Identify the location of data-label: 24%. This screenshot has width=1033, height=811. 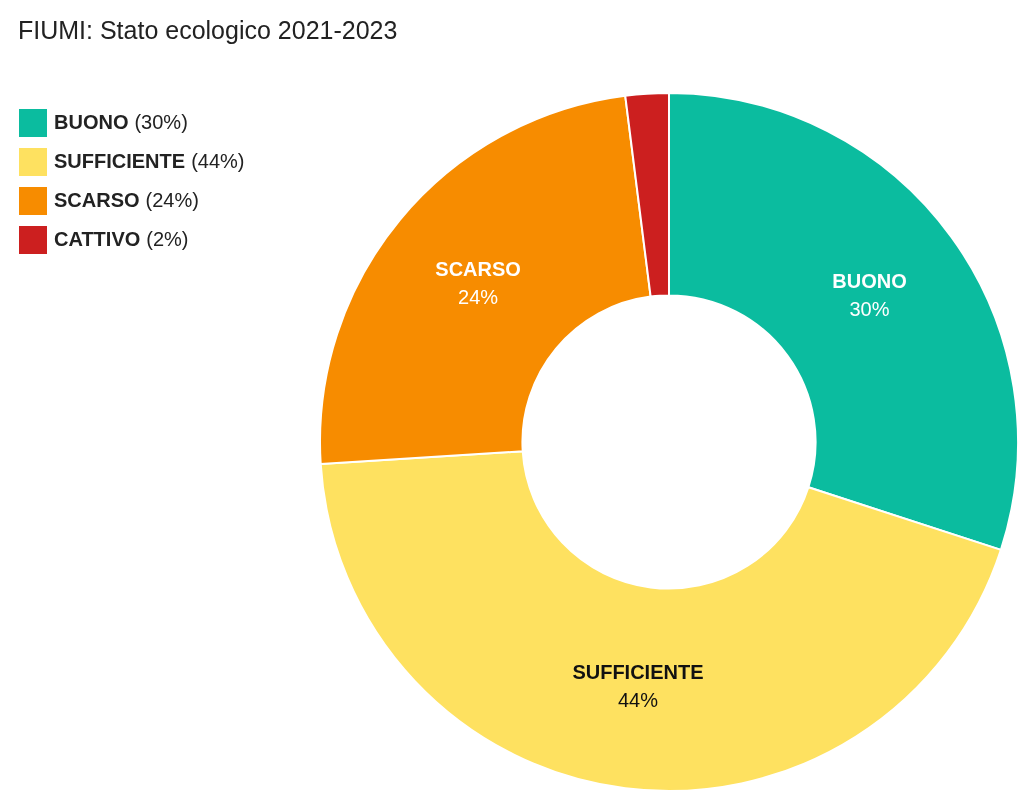
(478, 296).